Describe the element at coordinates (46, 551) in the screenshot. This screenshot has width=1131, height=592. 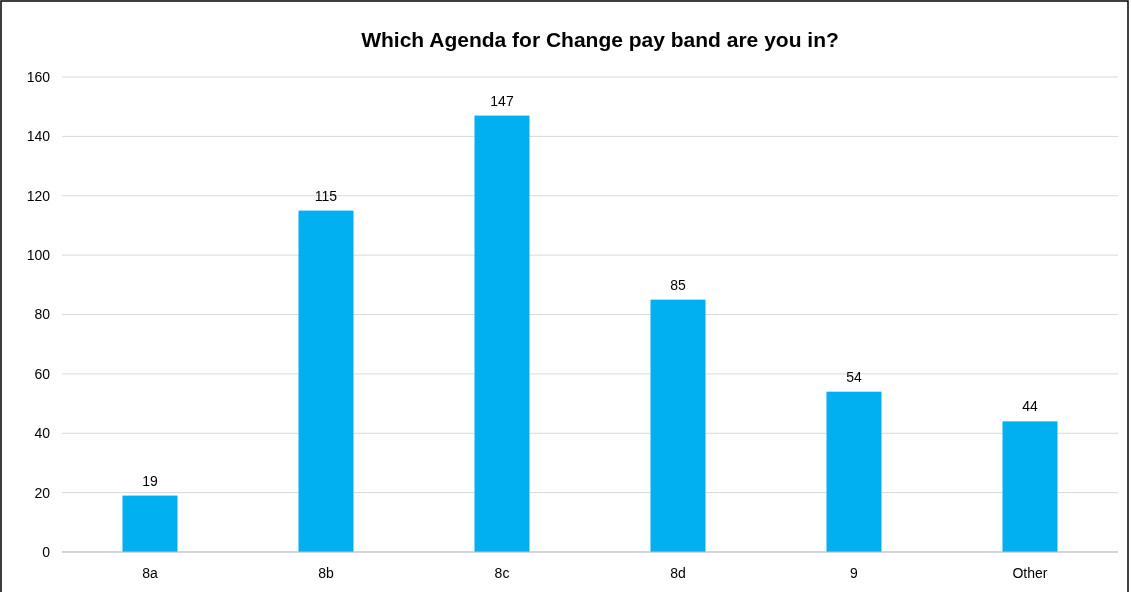
I see `y-tick-label: 0` at that location.